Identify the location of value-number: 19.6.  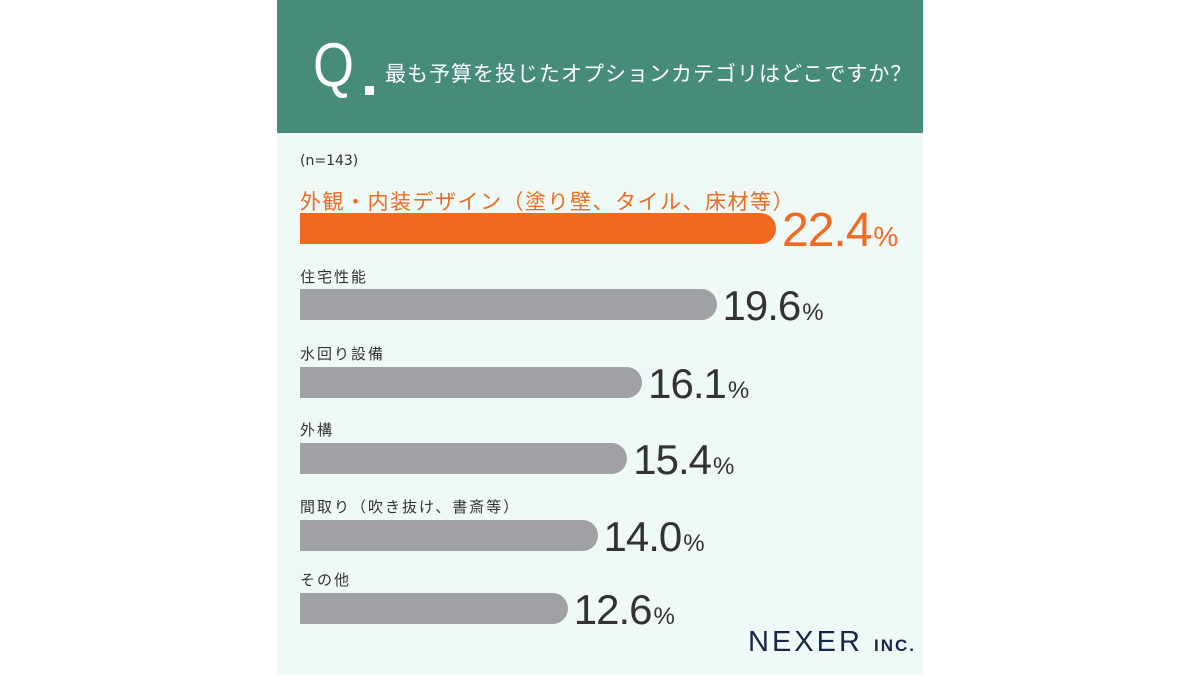
(762, 305).